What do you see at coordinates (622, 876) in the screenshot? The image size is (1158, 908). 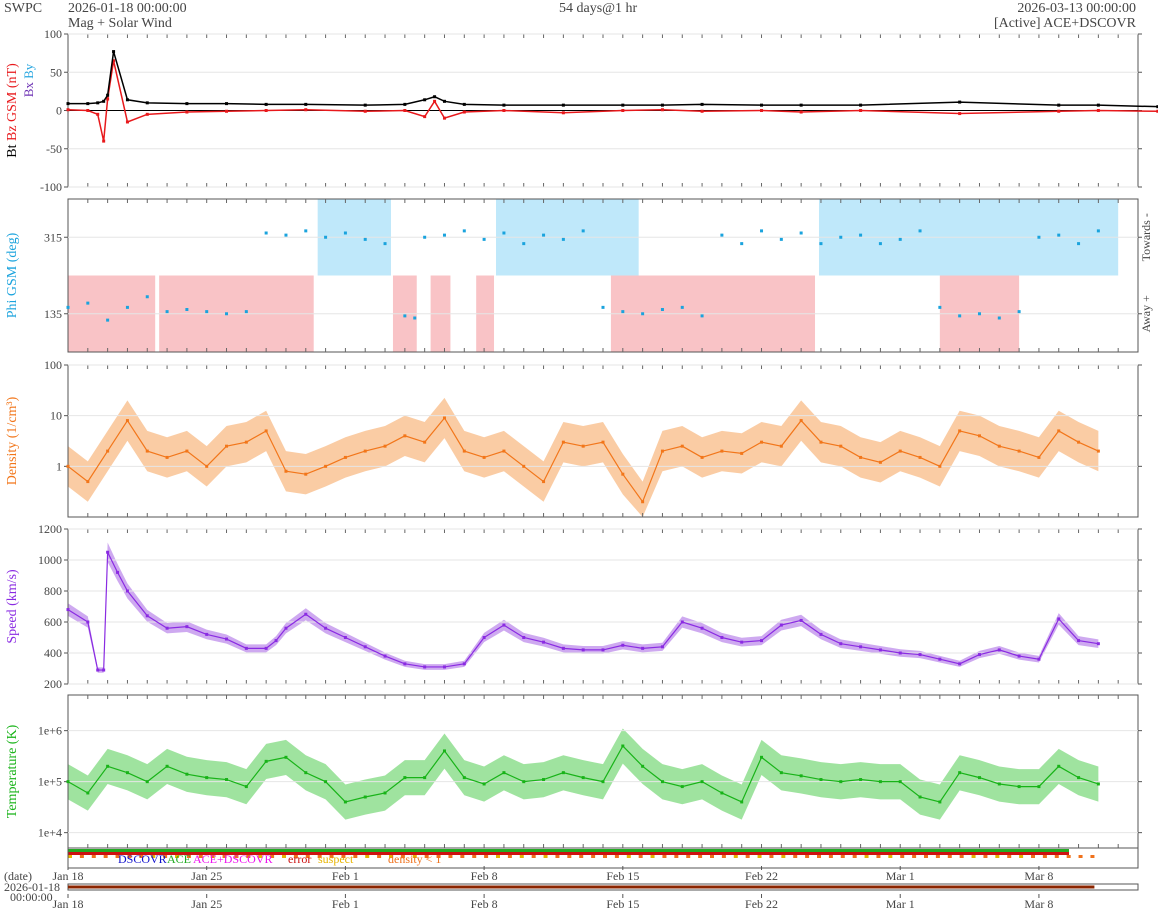 I see `time-axis-top-label: Feb 15` at bounding box center [622, 876].